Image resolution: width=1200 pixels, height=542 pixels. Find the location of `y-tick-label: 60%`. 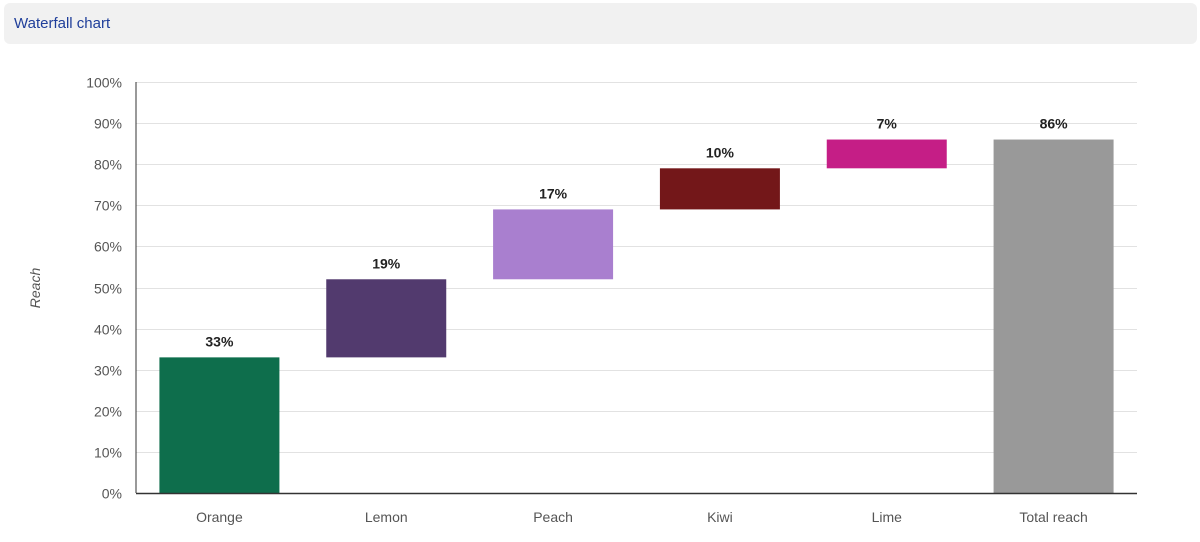

y-tick-label: 60% is located at coordinates (108, 247).